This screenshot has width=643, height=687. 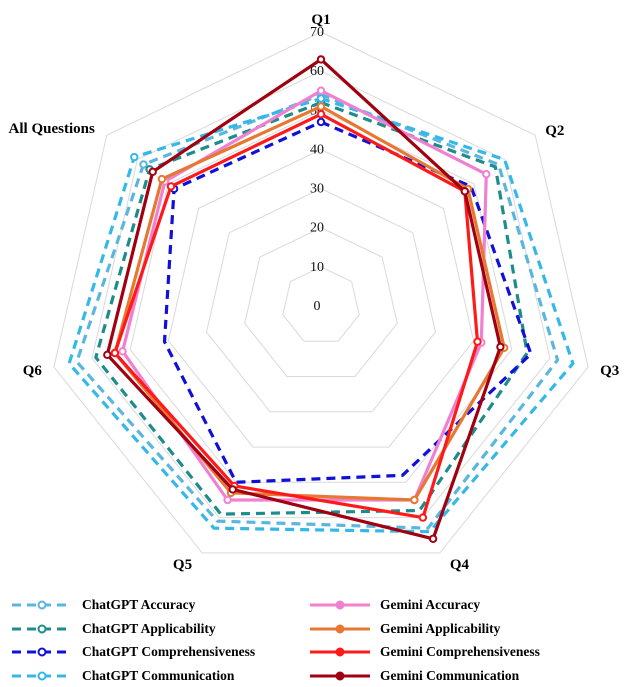 I want to click on point-chatgpt-communication-all-questions, so click(x=134, y=157).